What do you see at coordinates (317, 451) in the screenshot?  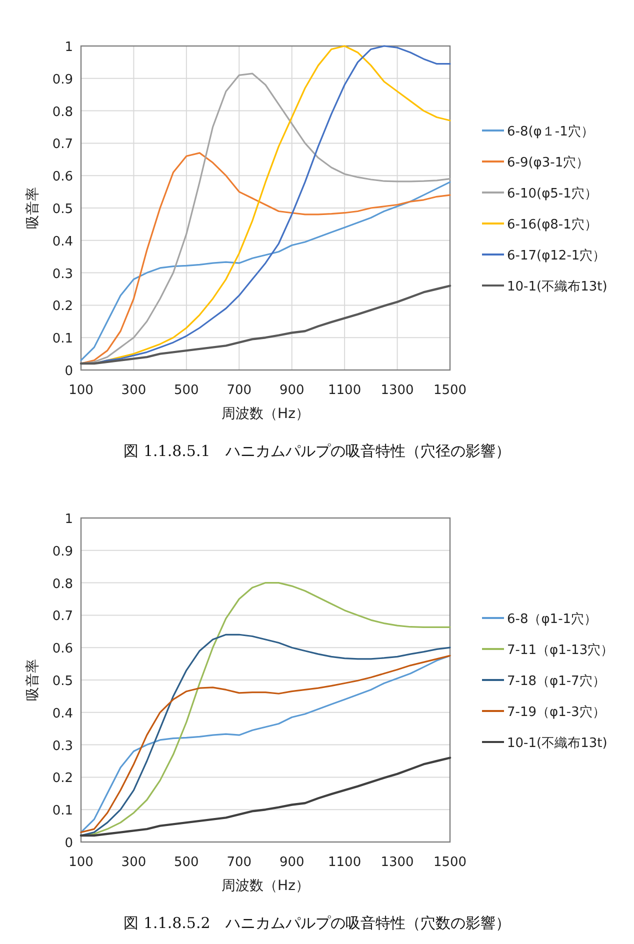 I see `caption: 図 1.1.8.5.1 ハニカムパルプの吸音特性（穴径の影響）` at bounding box center [317, 451].